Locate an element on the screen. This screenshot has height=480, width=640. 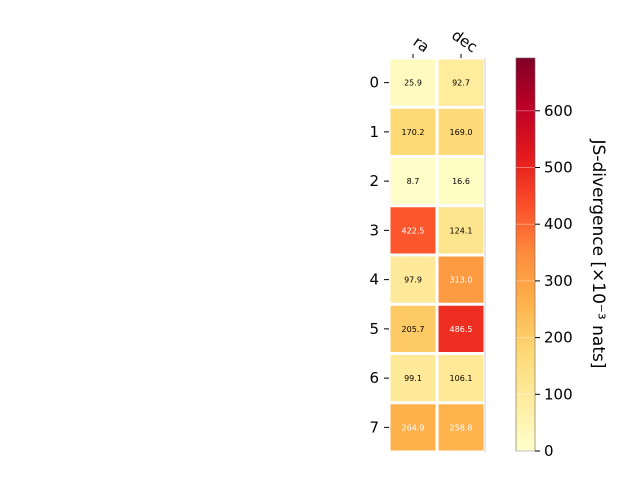
cell-value-label: 106.1 is located at coordinates (461, 378).